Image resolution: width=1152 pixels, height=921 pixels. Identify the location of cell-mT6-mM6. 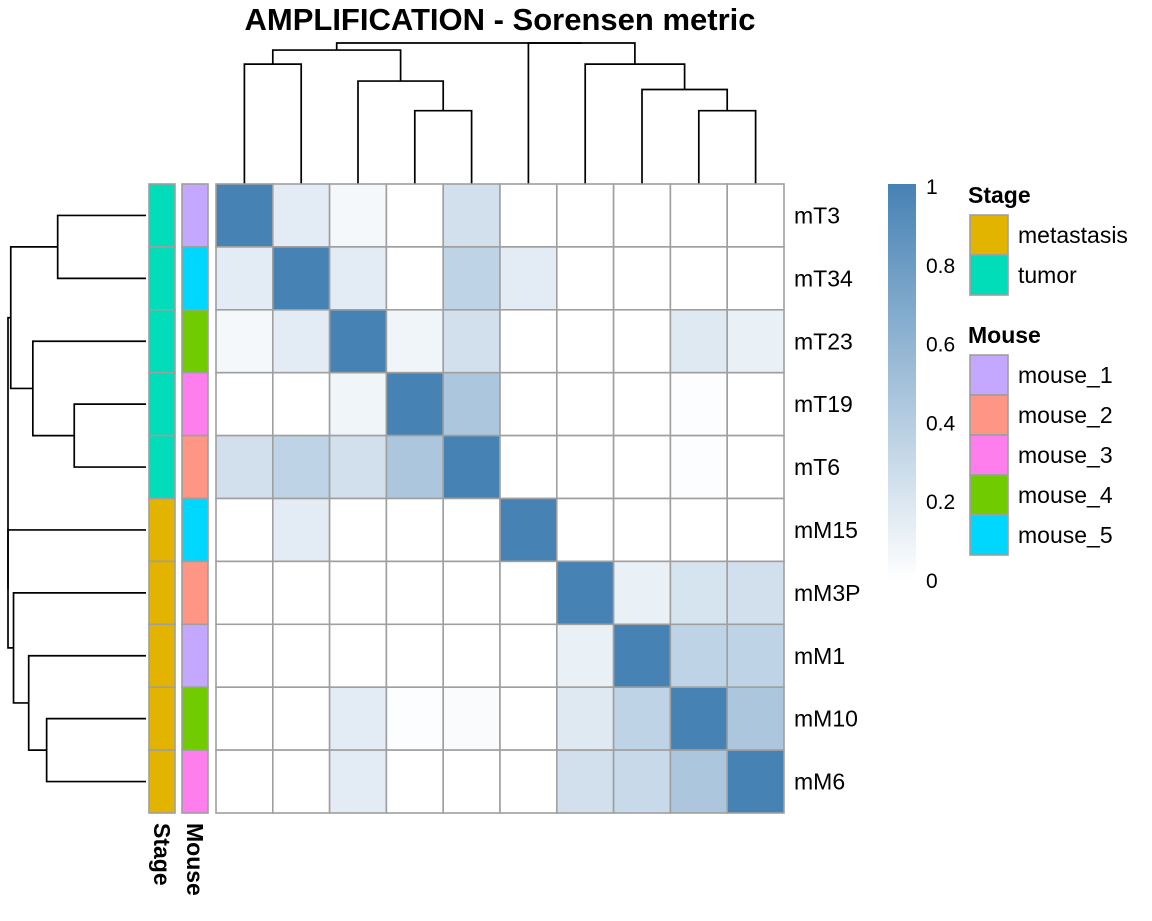
(755, 467).